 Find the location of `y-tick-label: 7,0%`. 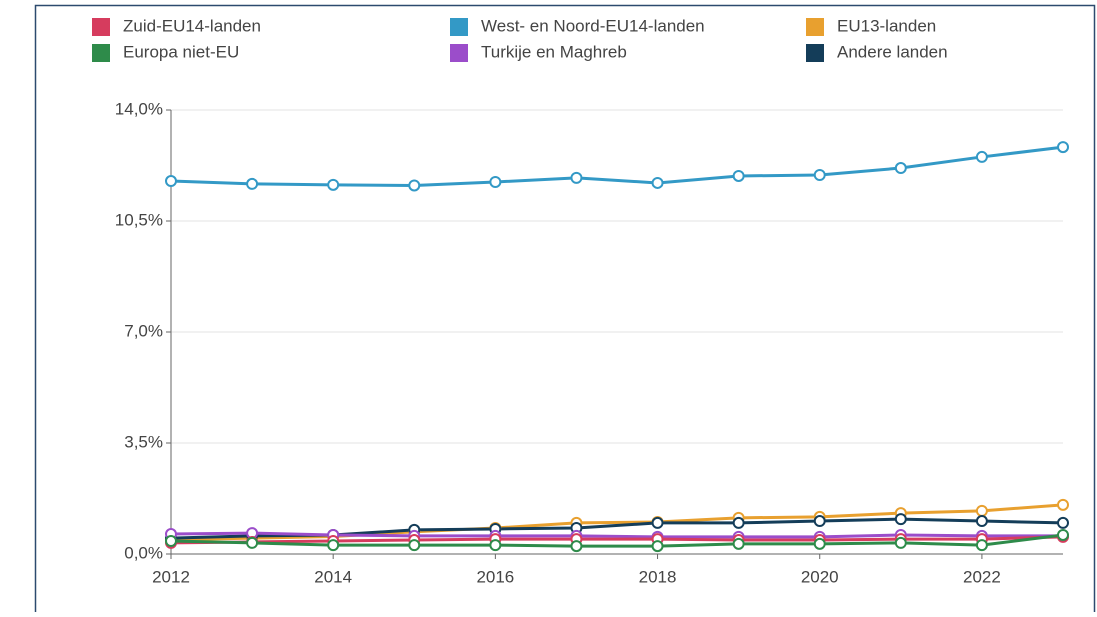

y-tick-label: 7,0% is located at coordinates (143, 330).